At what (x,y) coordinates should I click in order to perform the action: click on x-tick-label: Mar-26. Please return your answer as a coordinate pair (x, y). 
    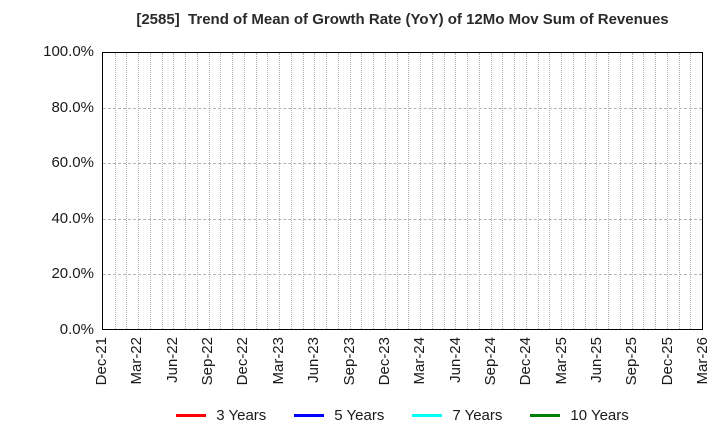
    Looking at the image, I should click on (702, 361).